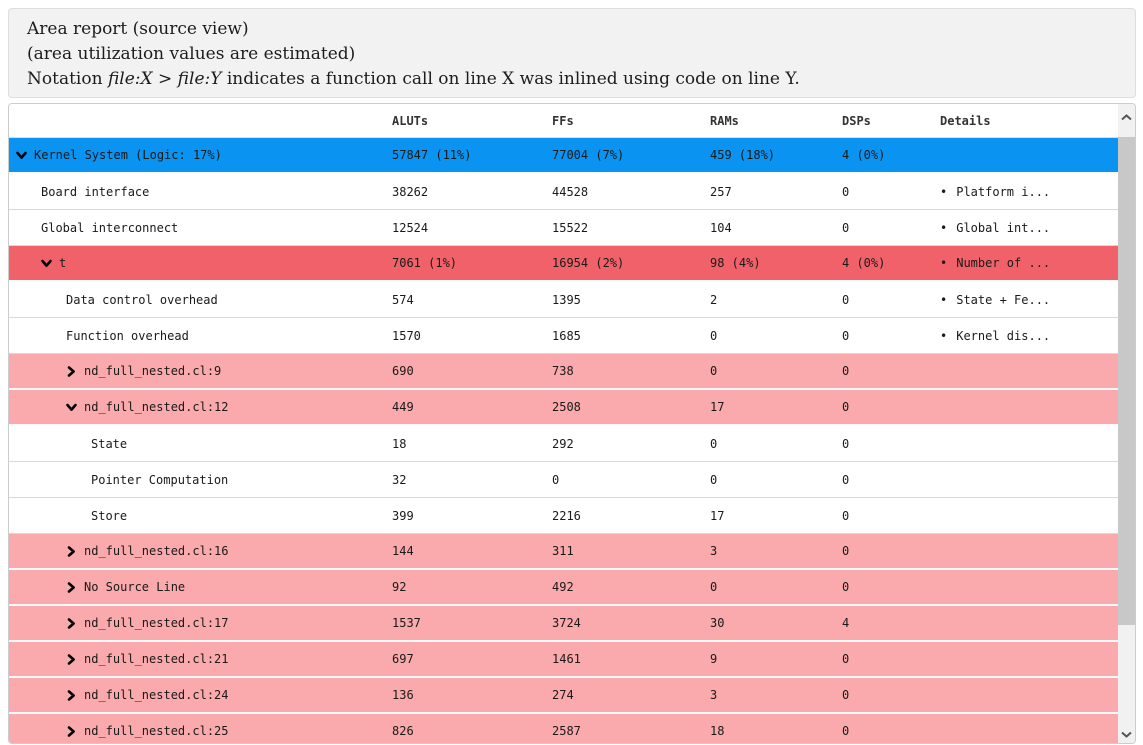 Image resolution: width=1143 pixels, height=745 pixels. I want to click on table-row: nd_full_nested.cl:17 1537 3724 30 4, so click(563, 624).